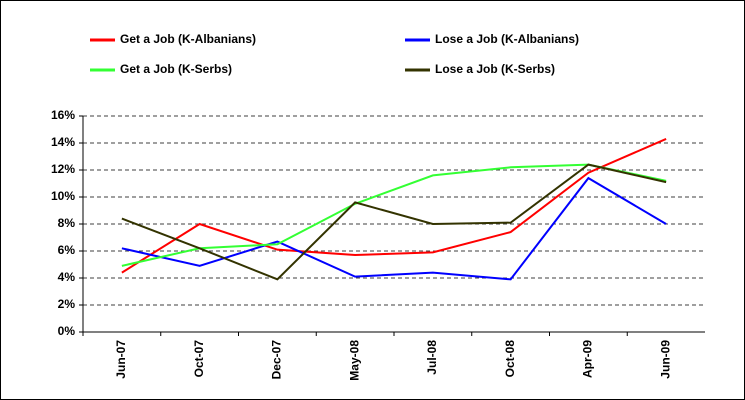  I want to click on x-tick-label: Apr-09, so click(588, 359).